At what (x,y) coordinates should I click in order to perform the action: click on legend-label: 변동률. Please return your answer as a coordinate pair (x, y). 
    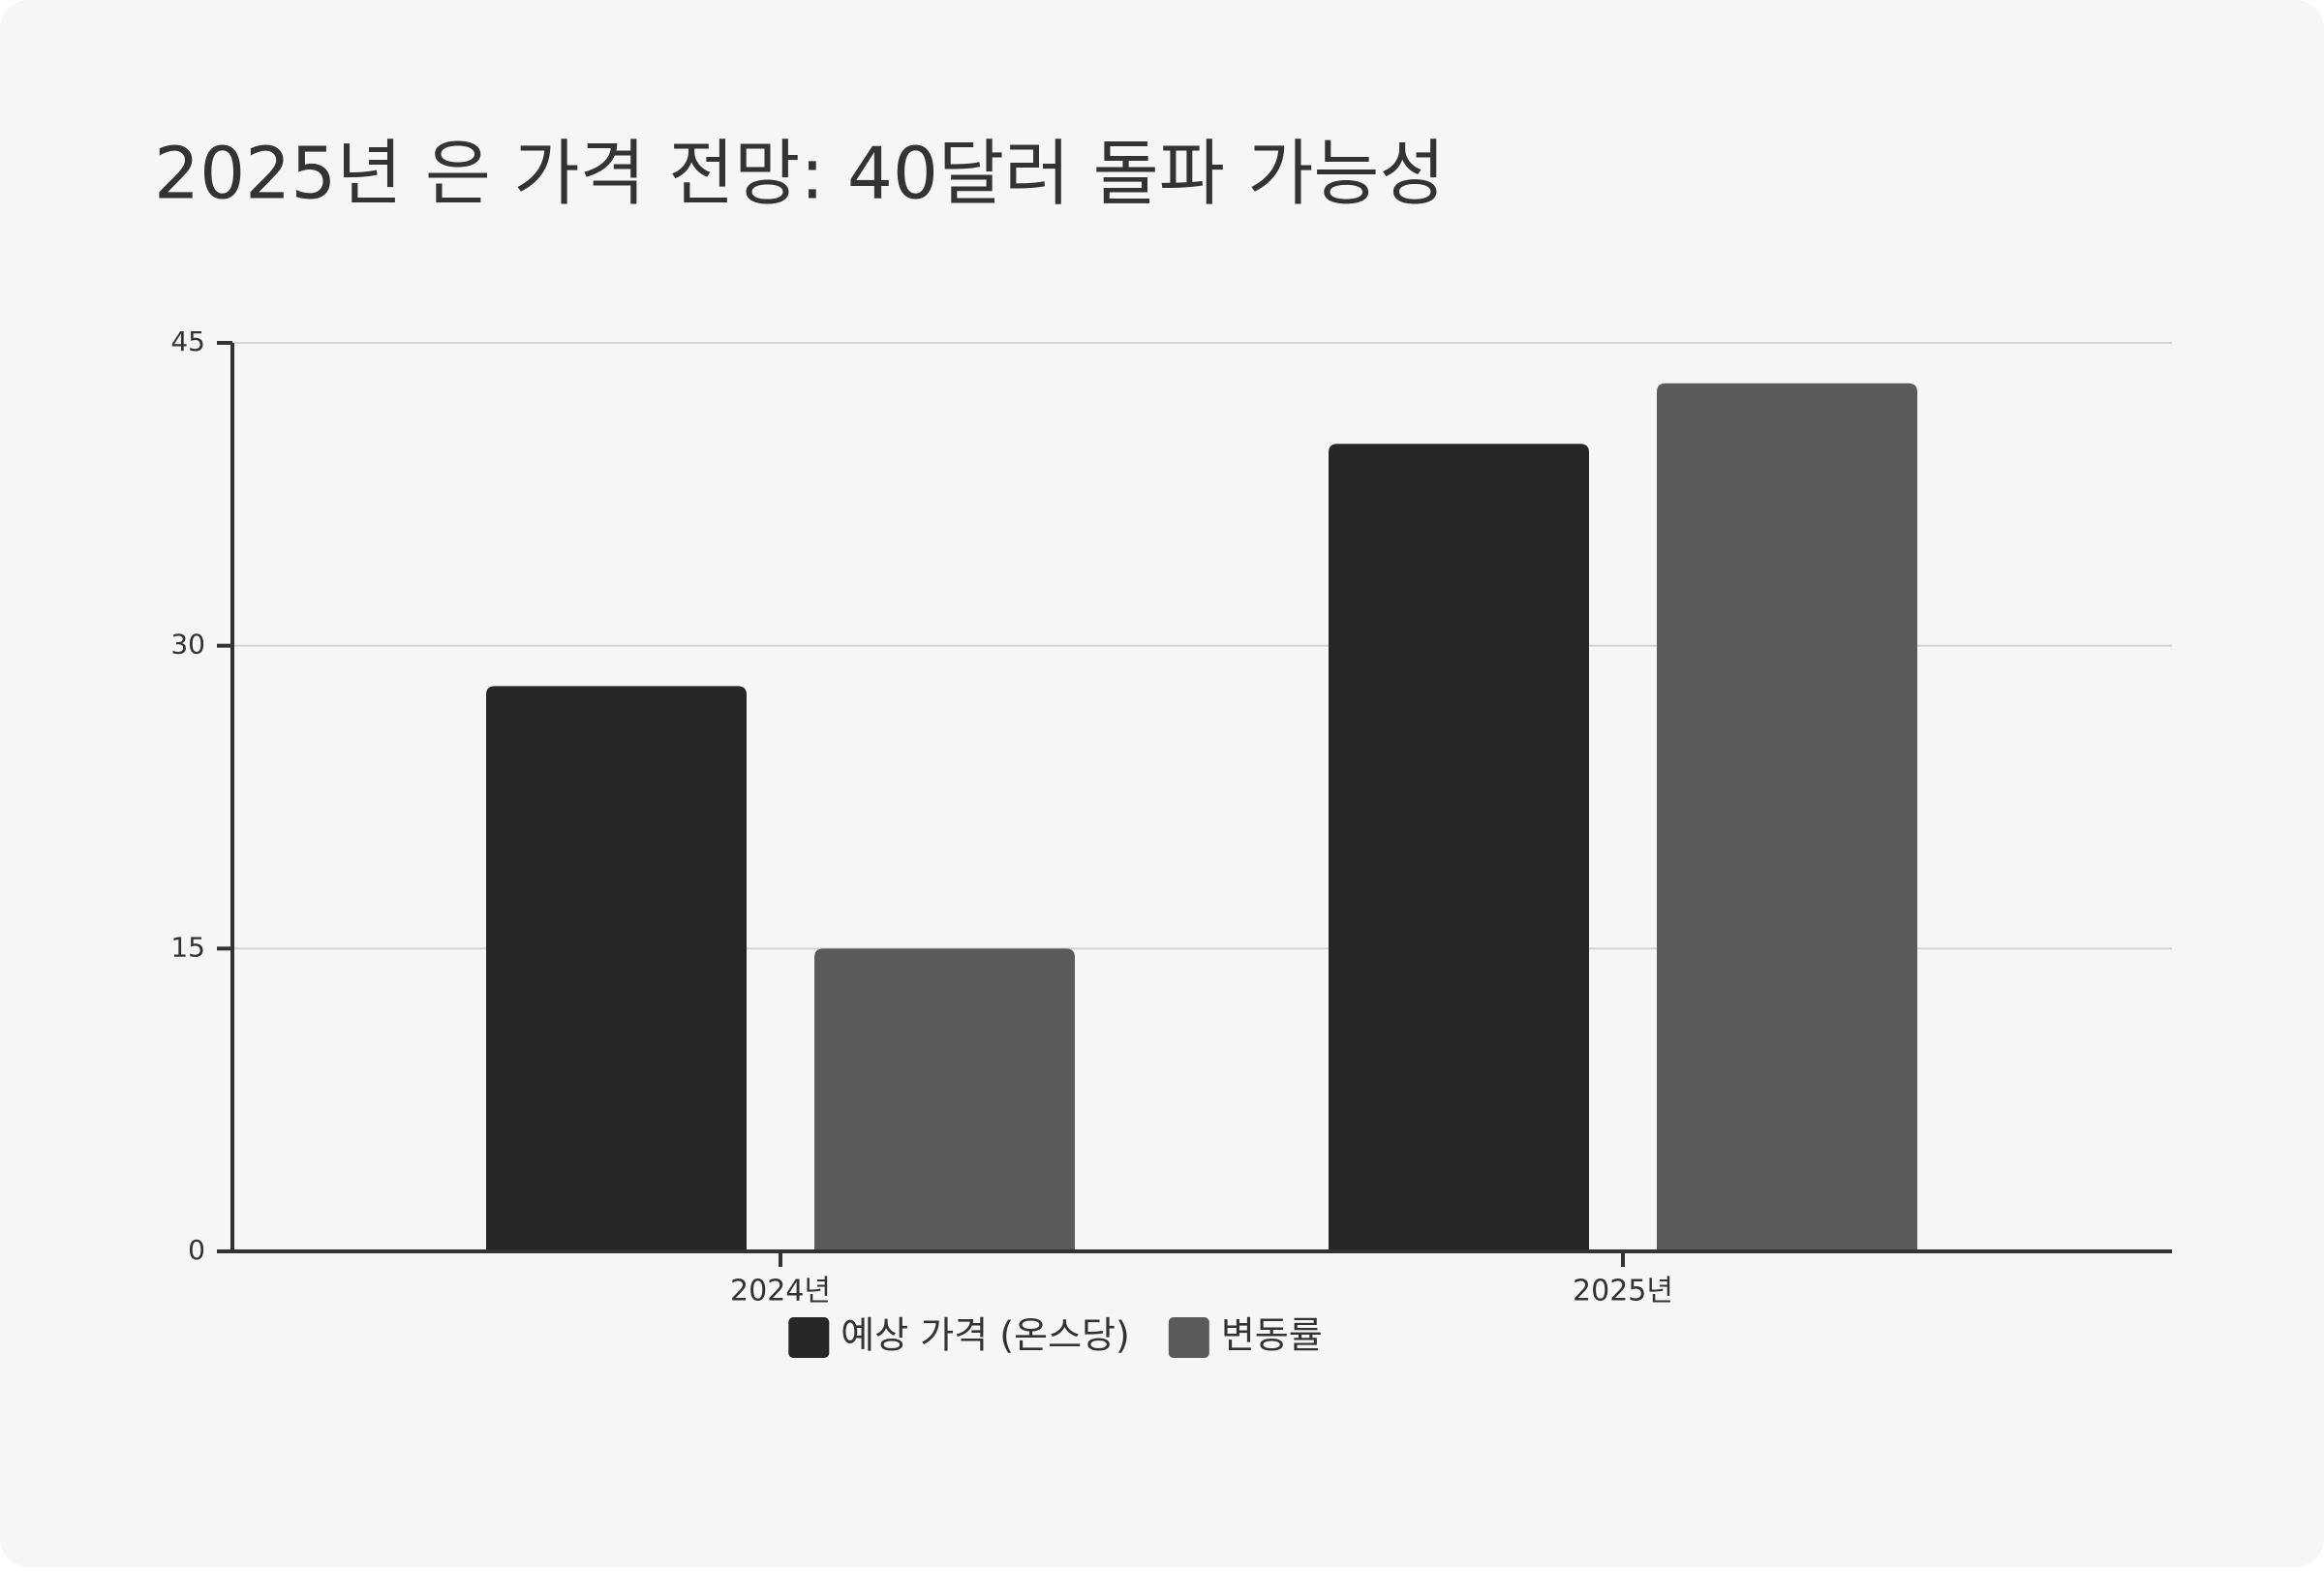
    Looking at the image, I should click on (1272, 1336).